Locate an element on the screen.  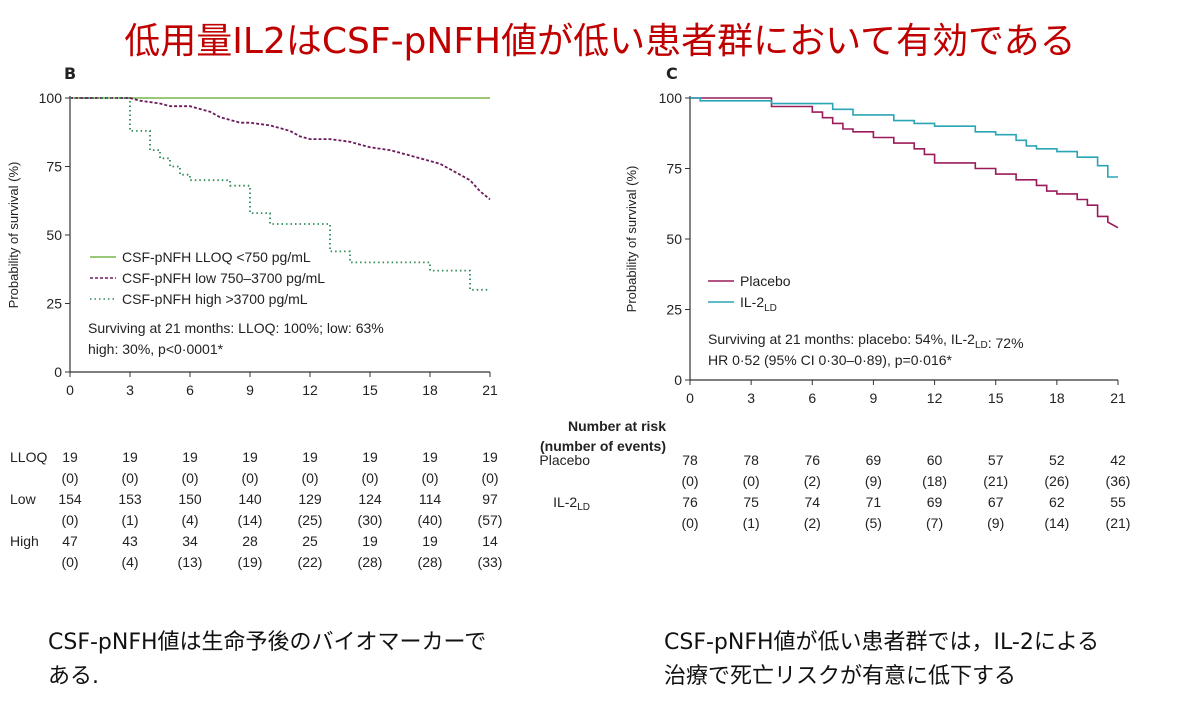
panel-b-risk-count: 129 is located at coordinates (310, 499).